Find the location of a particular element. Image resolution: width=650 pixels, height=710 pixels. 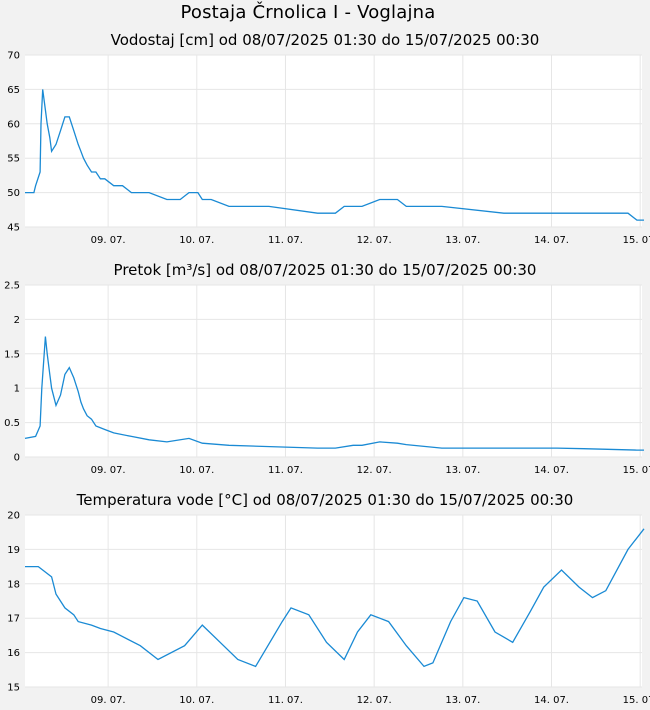

y-tick-label: 16 is located at coordinates (13, 653).